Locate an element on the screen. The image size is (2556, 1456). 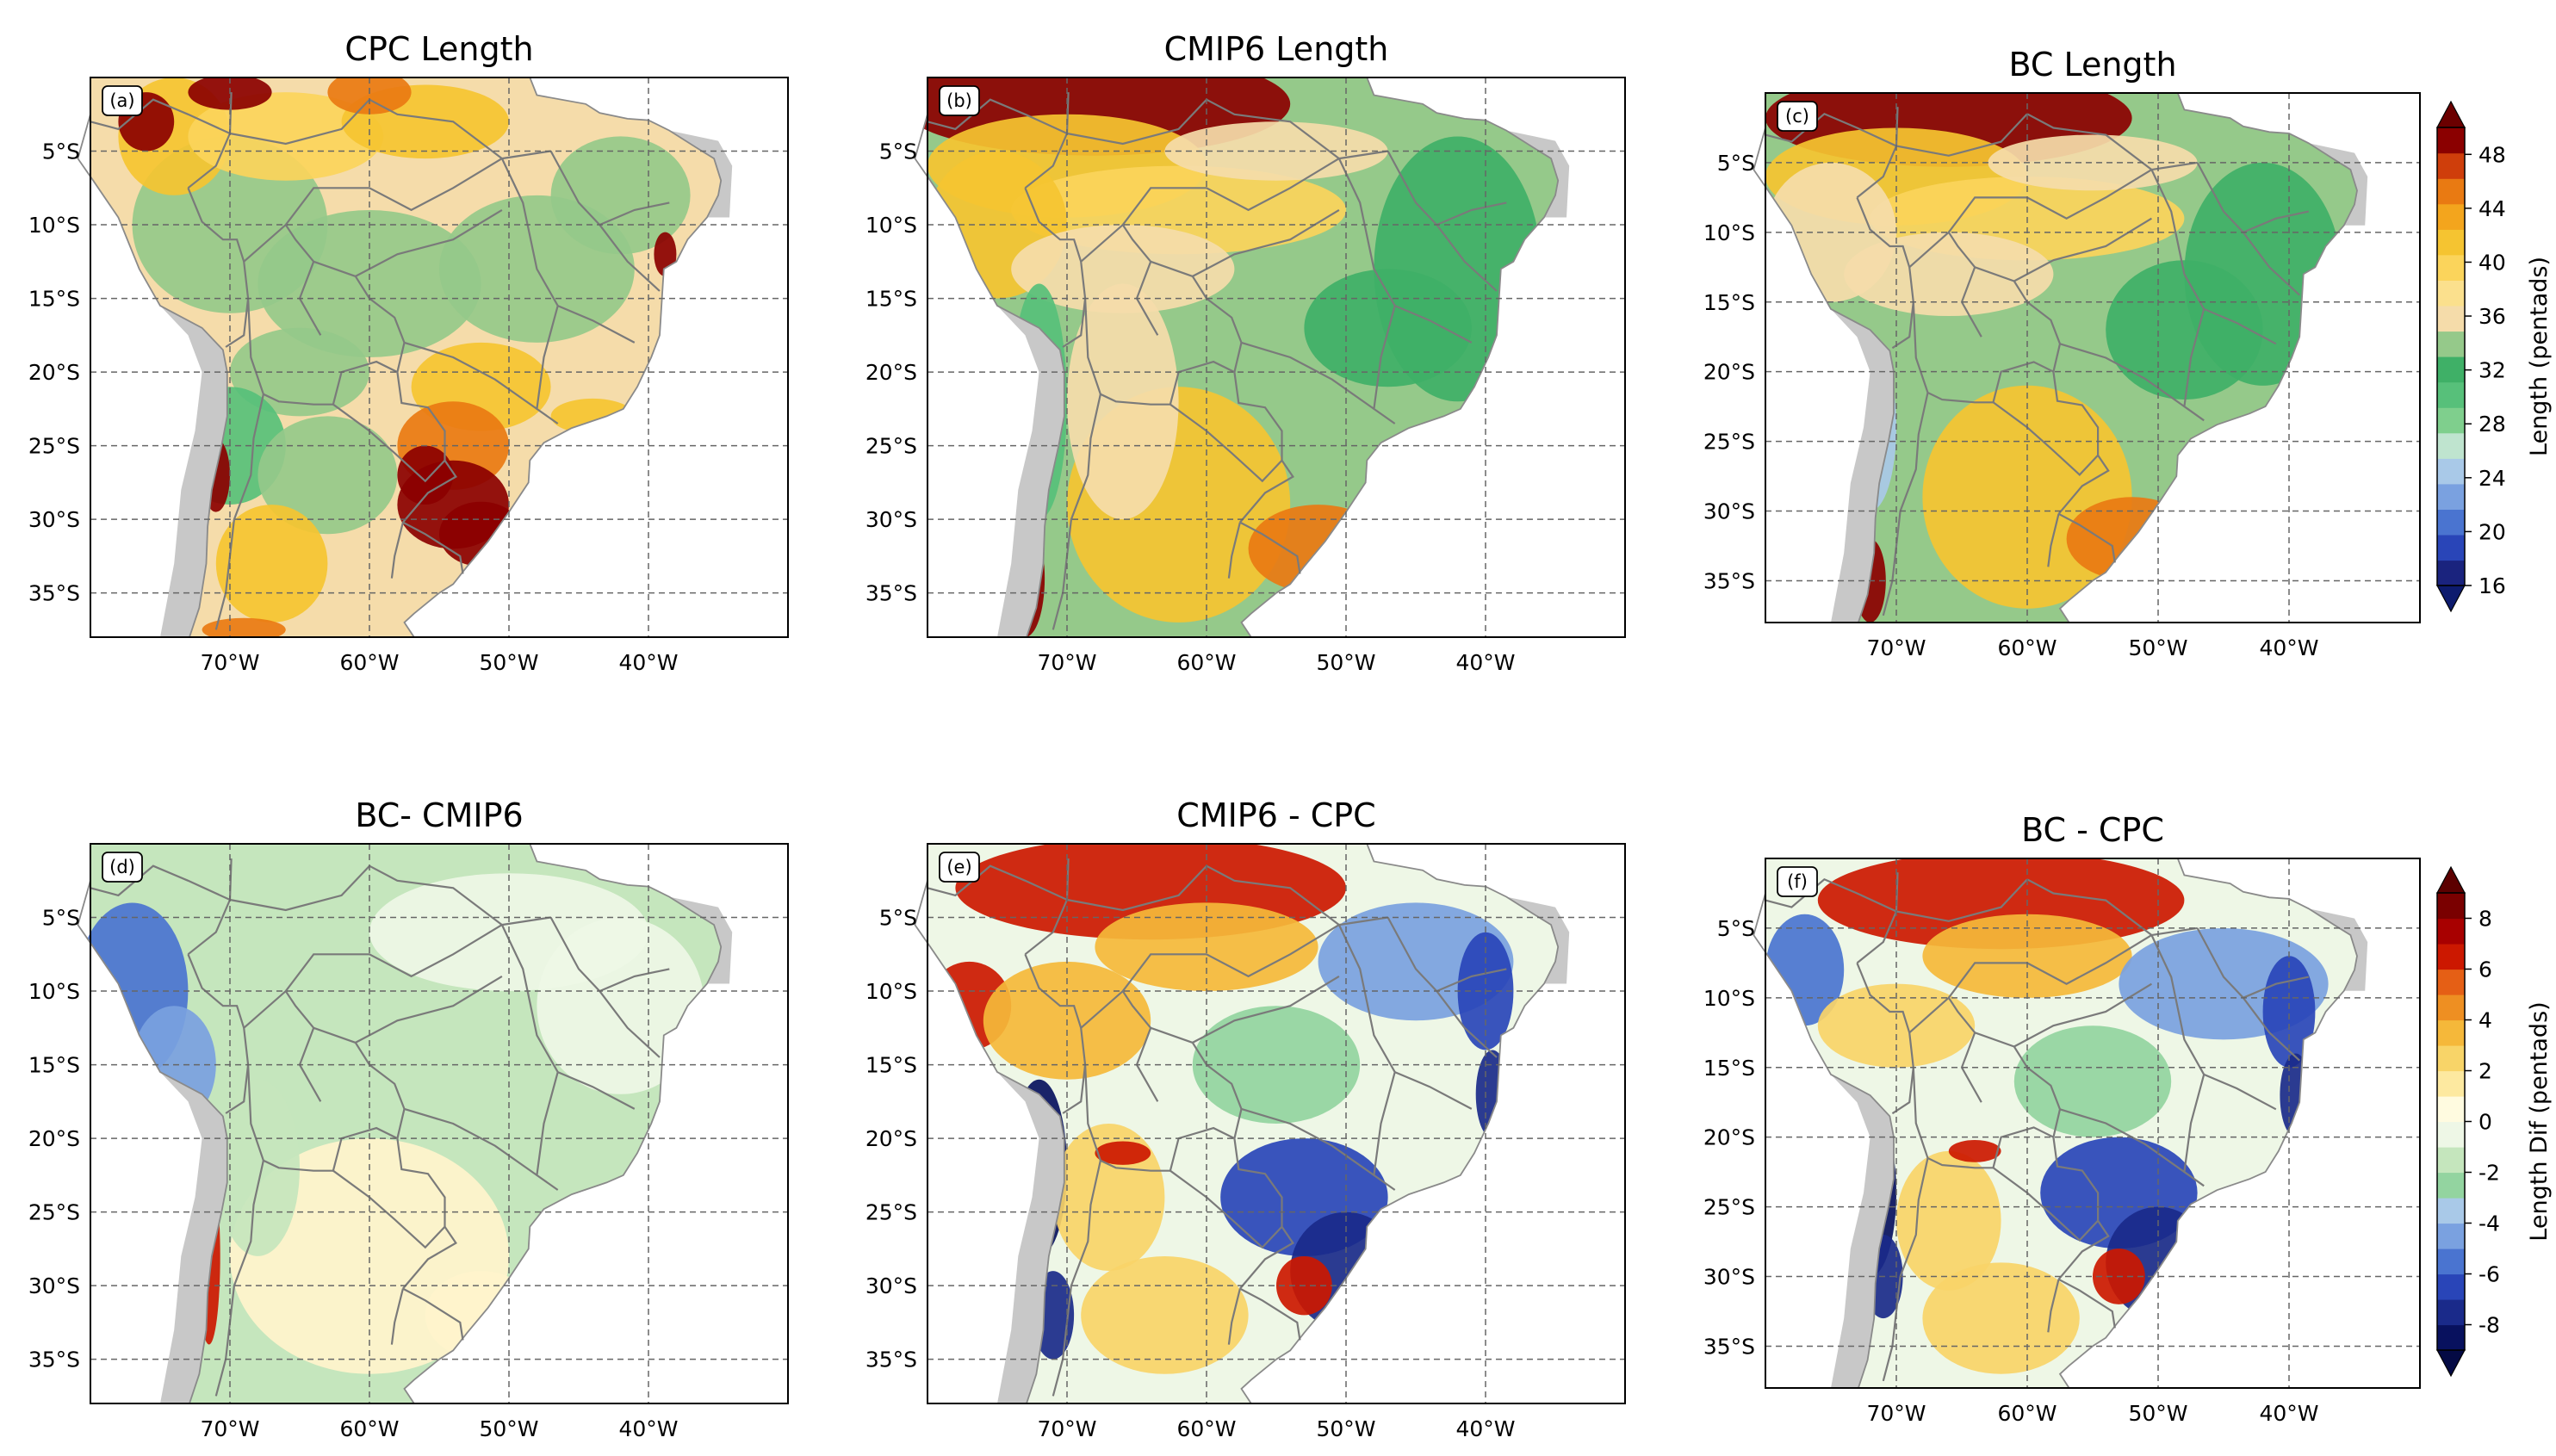
colorbar-tick-label: 4 is located at coordinates (2485, 1021).